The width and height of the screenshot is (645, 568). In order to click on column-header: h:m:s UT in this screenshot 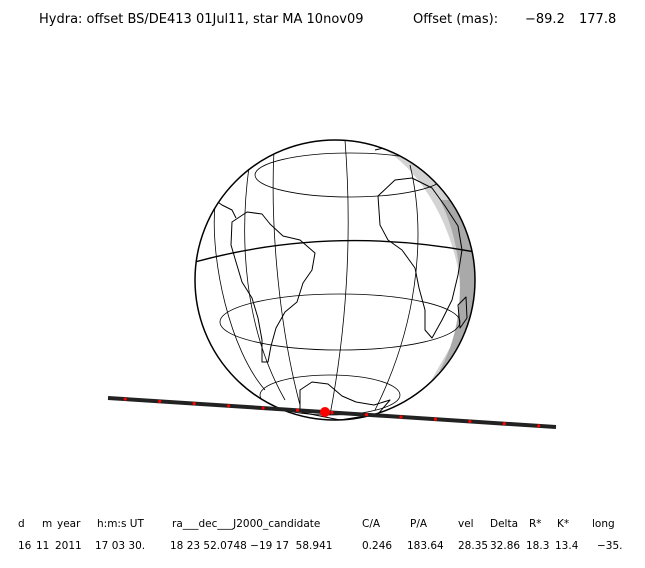, I will do `click(120, 524)`.